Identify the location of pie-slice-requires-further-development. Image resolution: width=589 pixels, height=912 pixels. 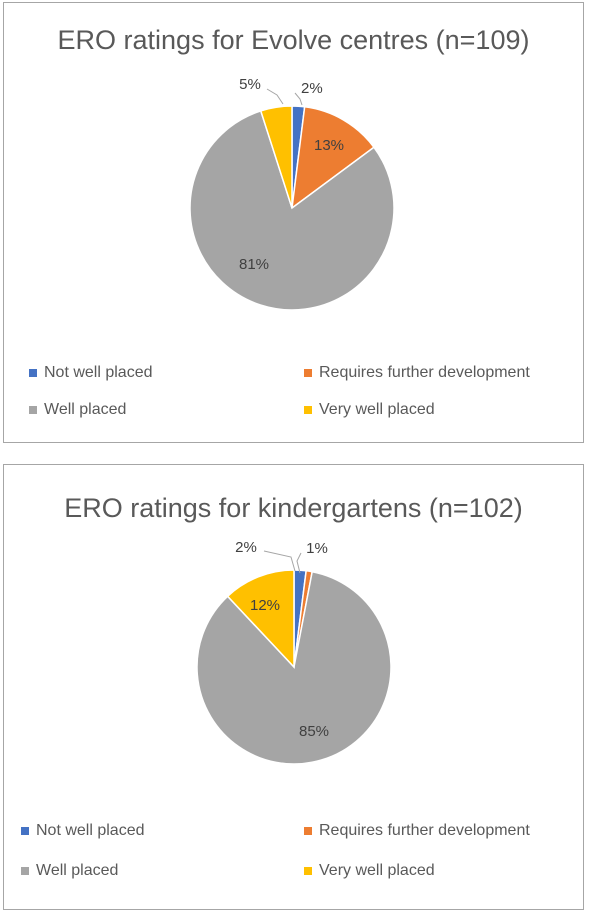
(333, 157).